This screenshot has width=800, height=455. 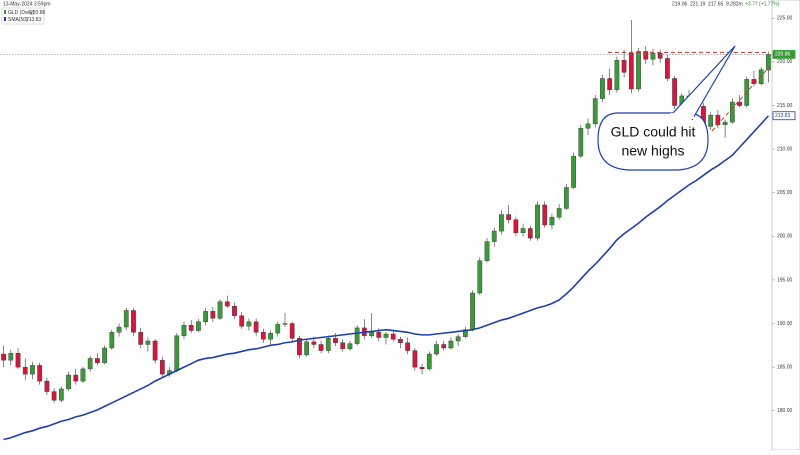 I want to click on volume: 9.282m, so click(x=734, y=4).